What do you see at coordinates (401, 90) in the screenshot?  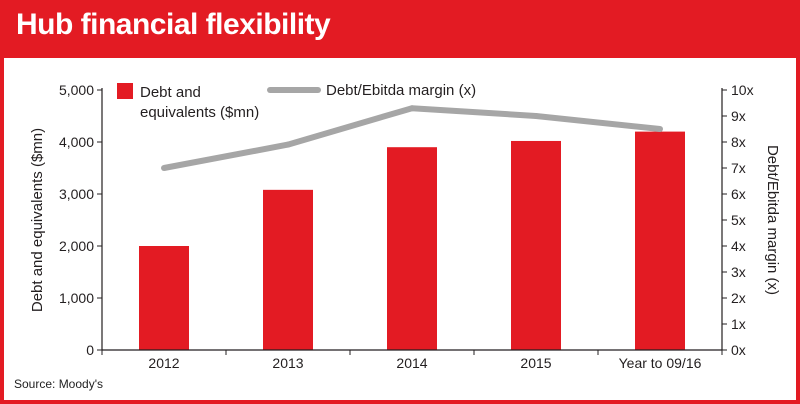 I see `legend-line-label: Debt/Ebitda margin (x)` at bounding box center [401, 90].